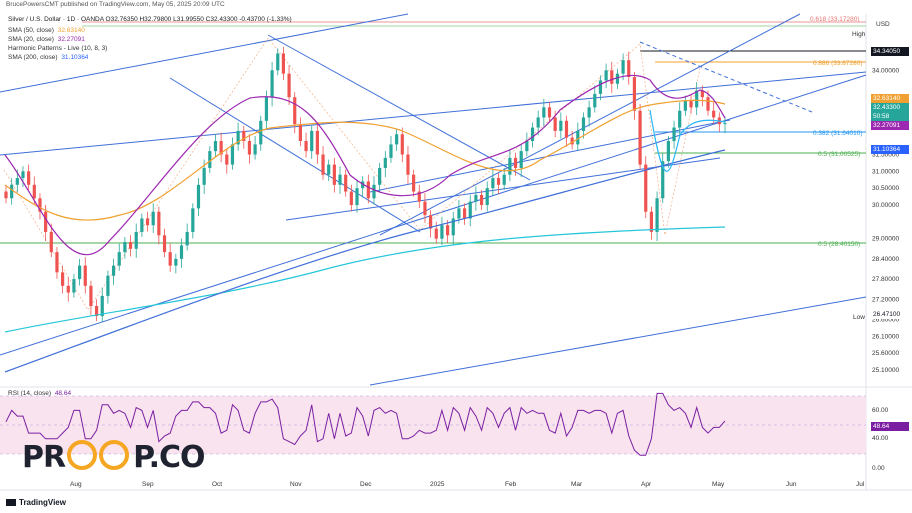 Image resolution: width=912 pixels, height=513 pixels. What do you see at coordinates (48, 57) in the screenshot?
I see `indicator-sma200: SMA (200, close) 31.10364` at bounding box center [48, 57].